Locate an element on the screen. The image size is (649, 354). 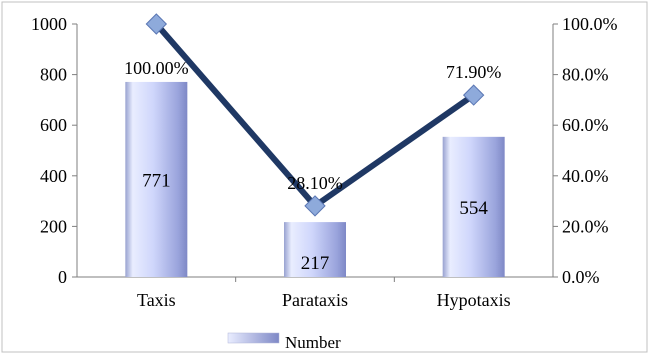
y-left-tick-label: 800 is located at coordinates (53, 75).